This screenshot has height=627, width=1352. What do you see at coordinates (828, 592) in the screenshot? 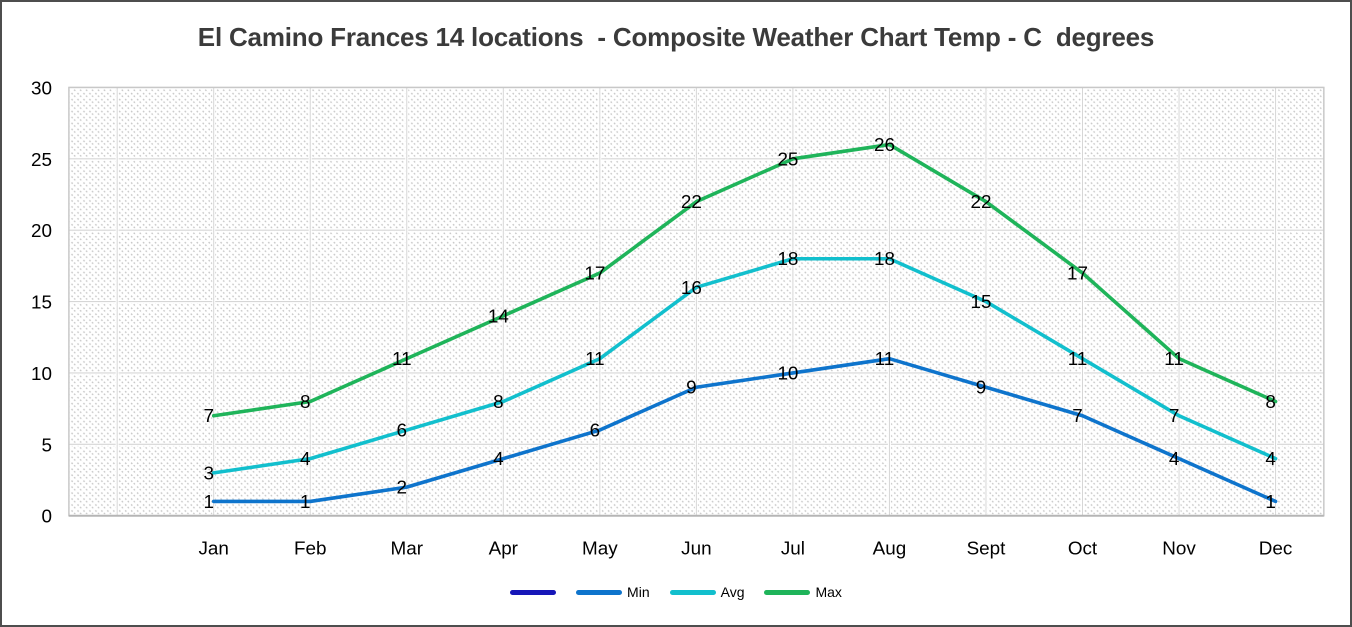
I see `legend-label-max: Max` at bounding box center [828, 592].